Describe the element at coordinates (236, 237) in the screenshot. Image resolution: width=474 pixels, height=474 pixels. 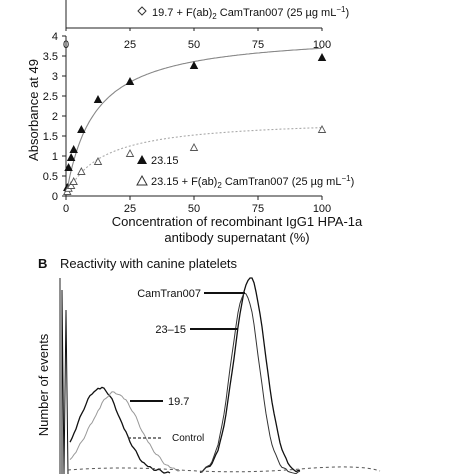
I see `panel-a-x-axis-label-line2: antibody supernatant (%)` at that location.